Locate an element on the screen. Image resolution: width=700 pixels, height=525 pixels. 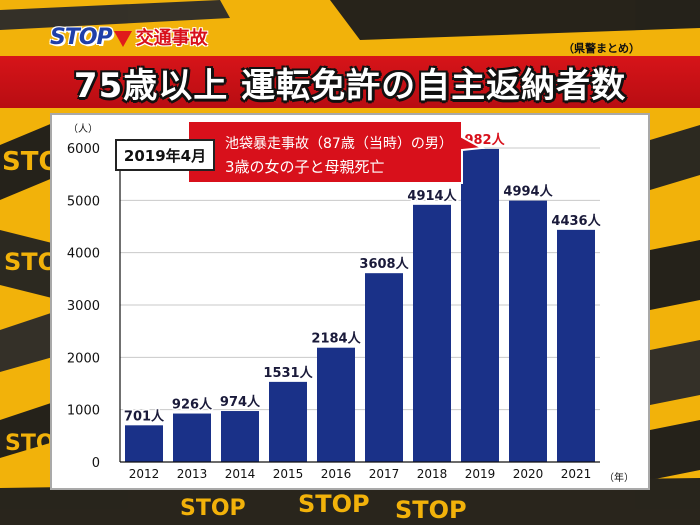
data-label-2021: 4436人 is located at coordinates (576, 221).